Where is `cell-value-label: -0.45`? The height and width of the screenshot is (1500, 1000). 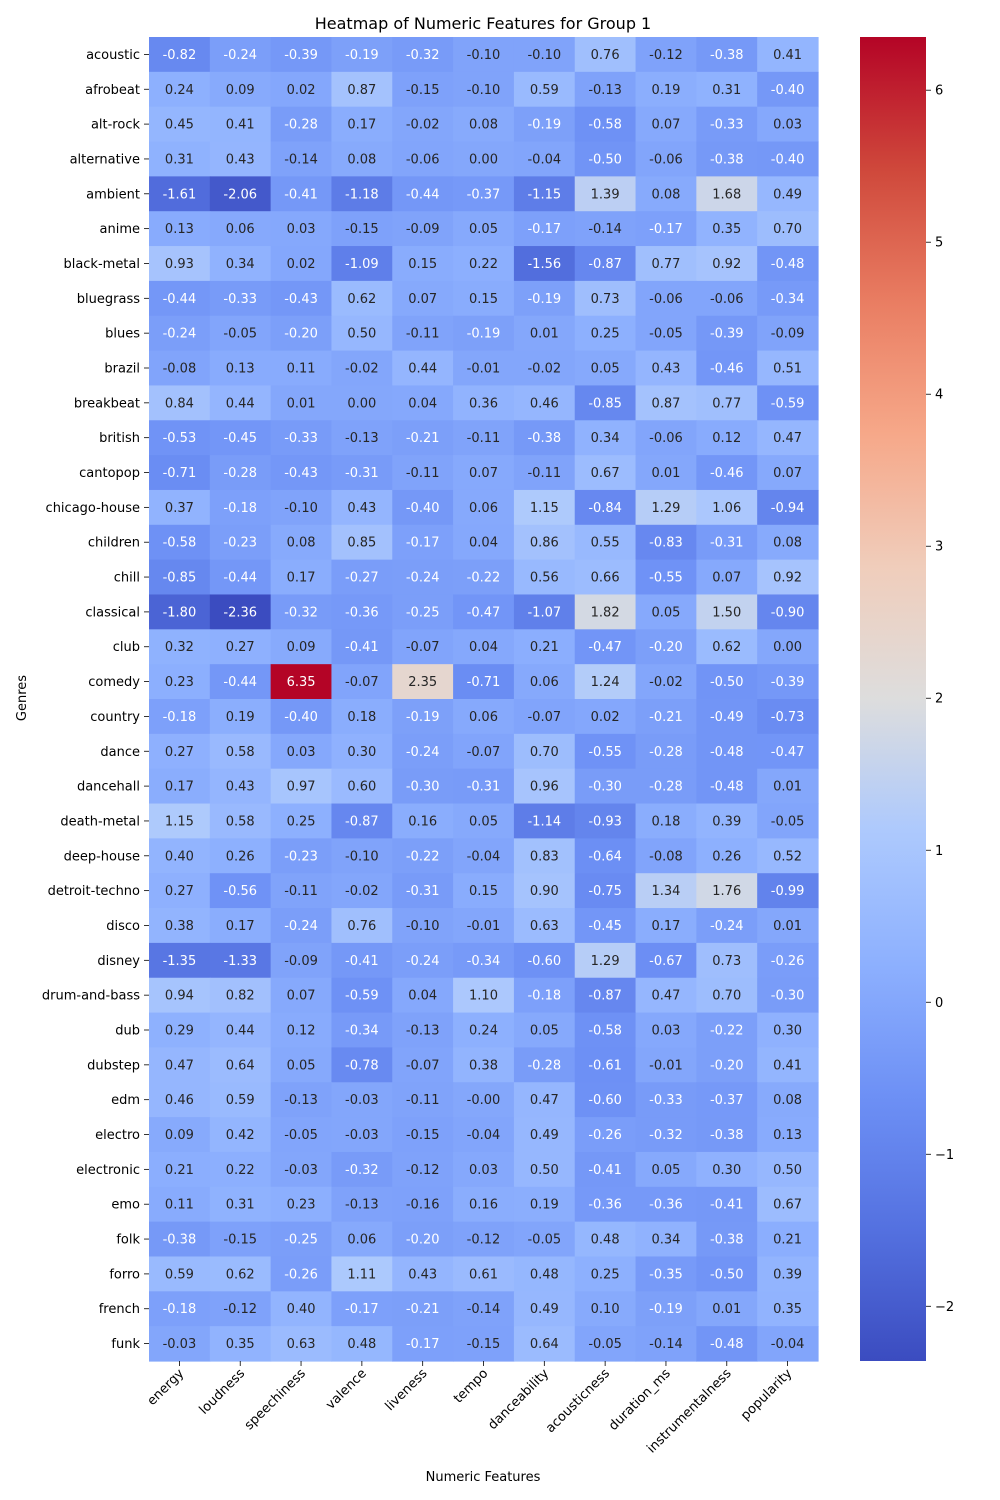
cell-value-label: -0.45 is located at coordinates (240, 438).